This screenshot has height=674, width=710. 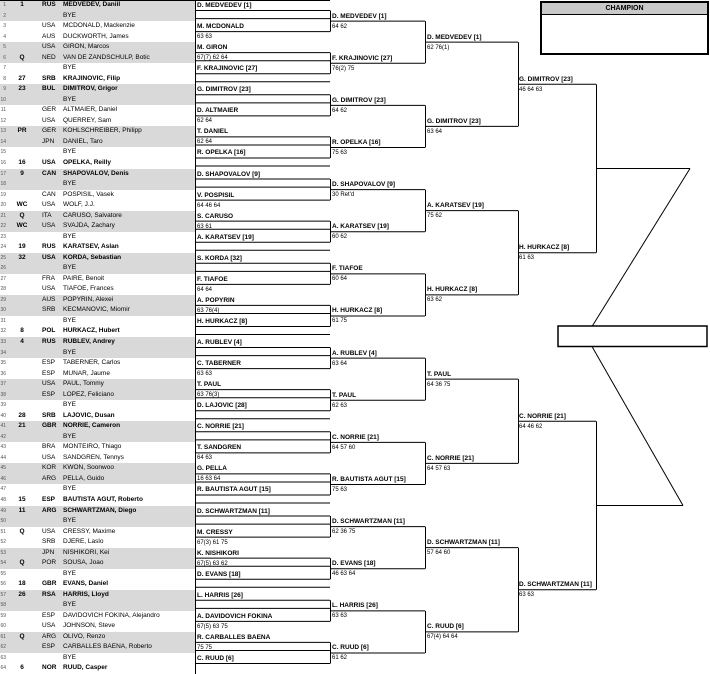 What do you see at coordinates (3, 257) in the screenshot?
I see `row-number: 25` at bounding box center [3, 257].